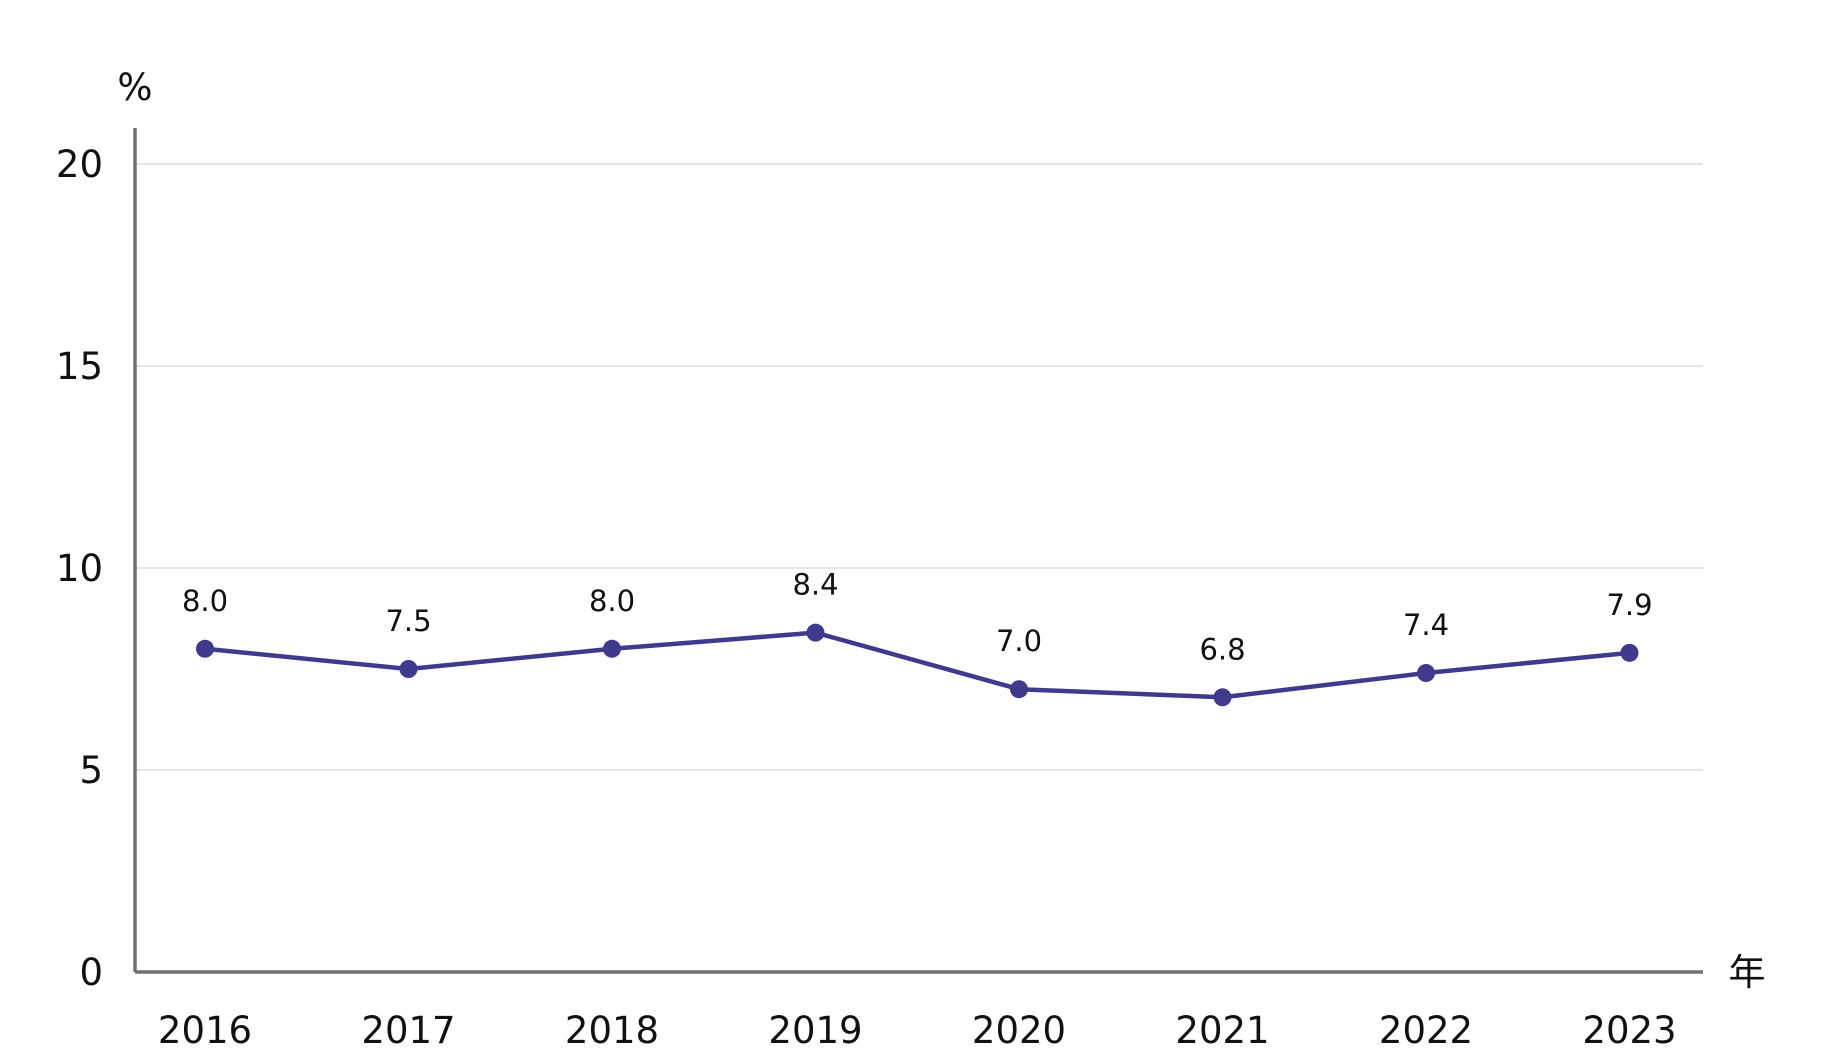 This screenshot has height=1048, width=1822. I want to click on data-label: 8.4, so click(815, 585).